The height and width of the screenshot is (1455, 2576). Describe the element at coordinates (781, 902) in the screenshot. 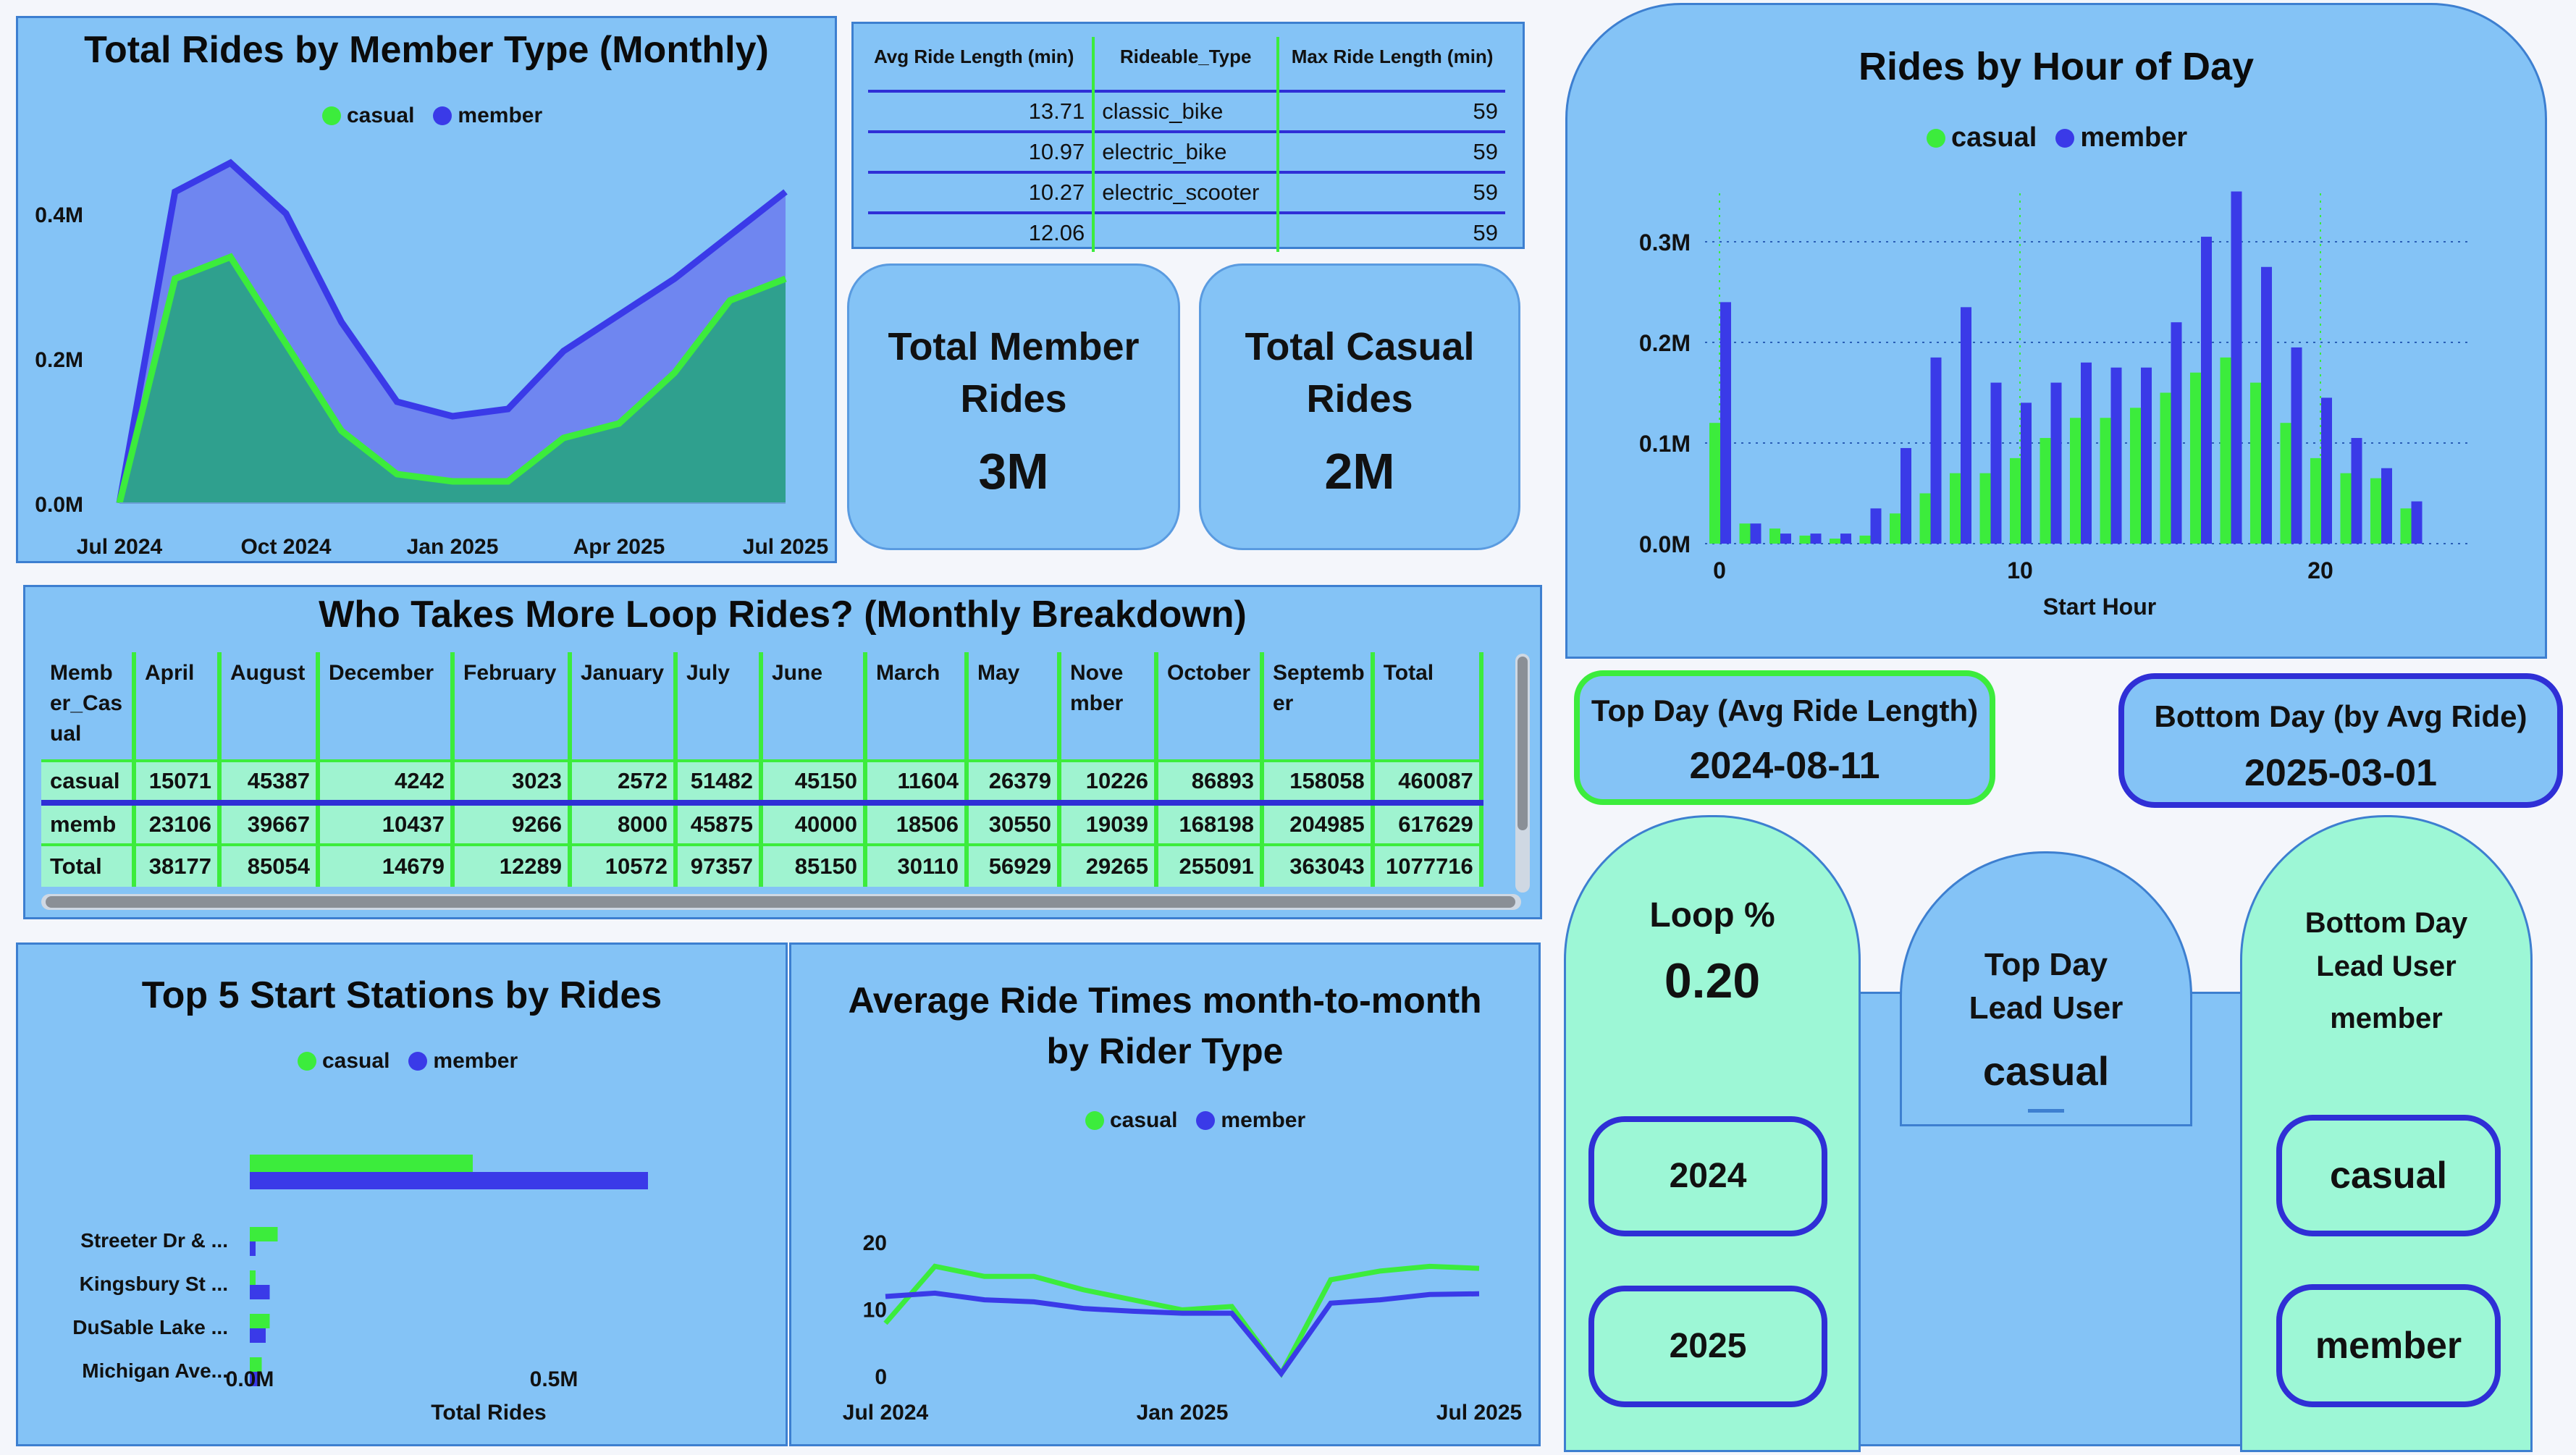

I see `horizontal-scrollbar` at that location.